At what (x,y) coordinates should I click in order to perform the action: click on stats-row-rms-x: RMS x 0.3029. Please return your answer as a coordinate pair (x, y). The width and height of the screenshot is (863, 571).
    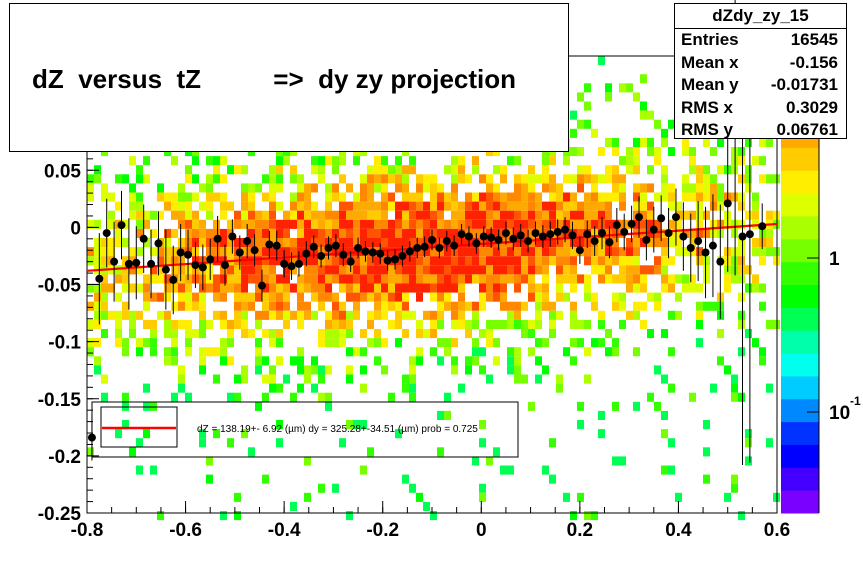
    Looking at the image, I should click on (760, 108).